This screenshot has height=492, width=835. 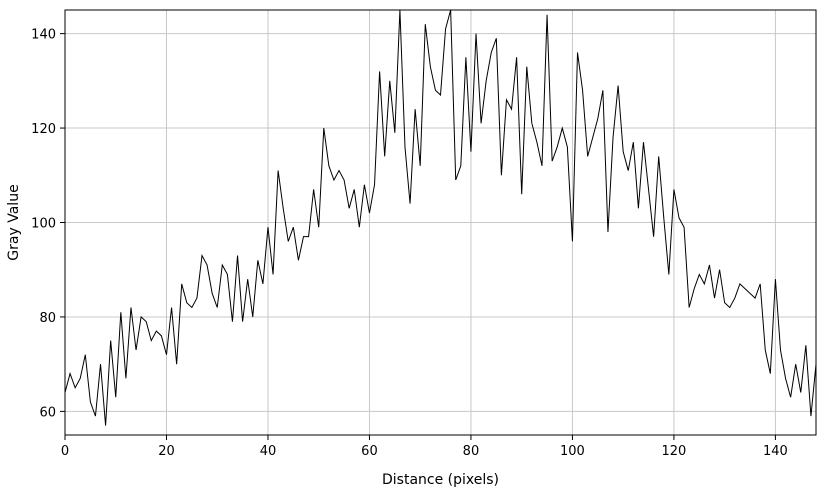 What do you see at coordinates (369, 451) in the screenshot?
I see `x-tick-label: 60` at bounding box center [369, 451].